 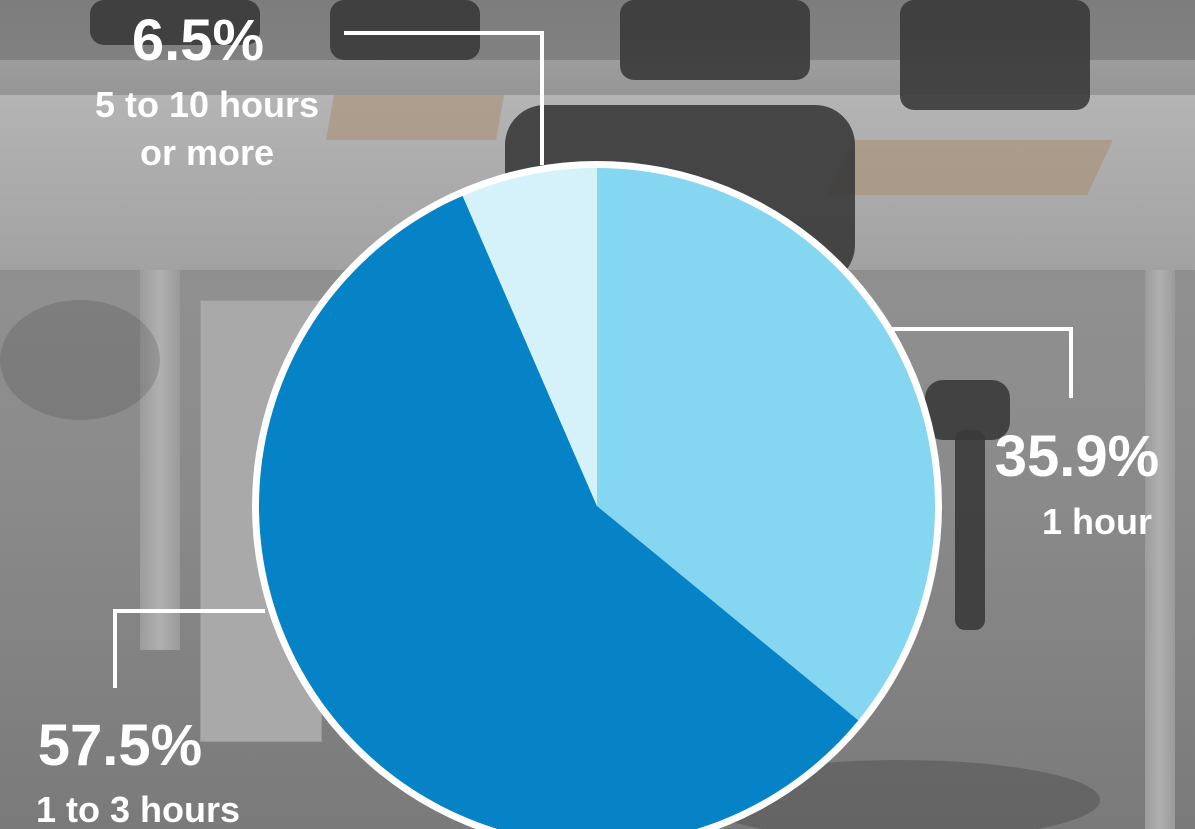 I want to click on chair-back-top-left, so click(x=175, y=22).